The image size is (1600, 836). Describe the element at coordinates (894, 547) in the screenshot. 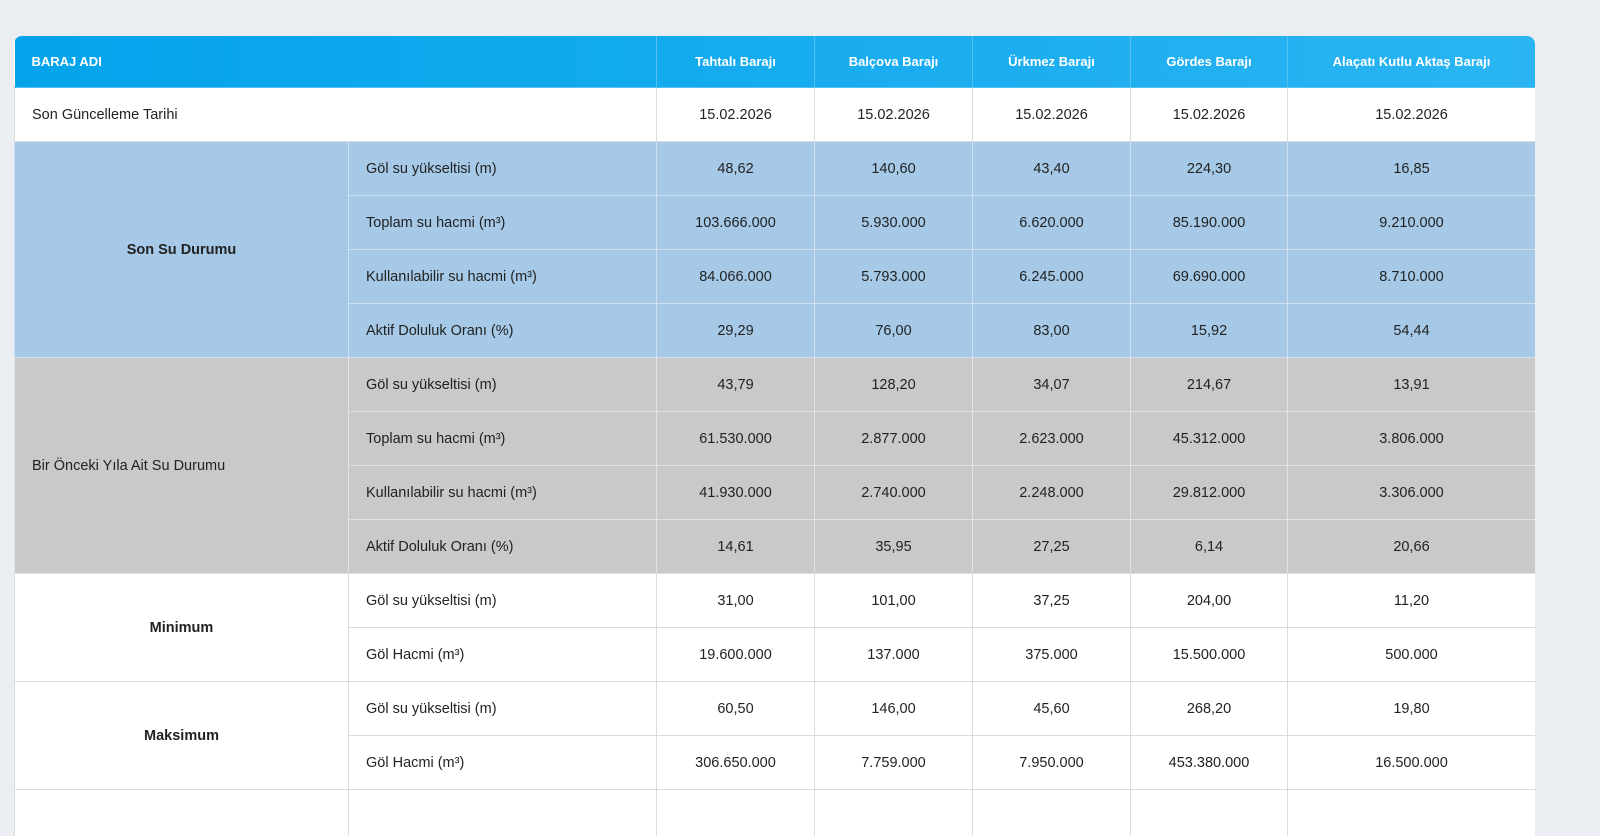

I see `metric-value: 35,95` at that location.